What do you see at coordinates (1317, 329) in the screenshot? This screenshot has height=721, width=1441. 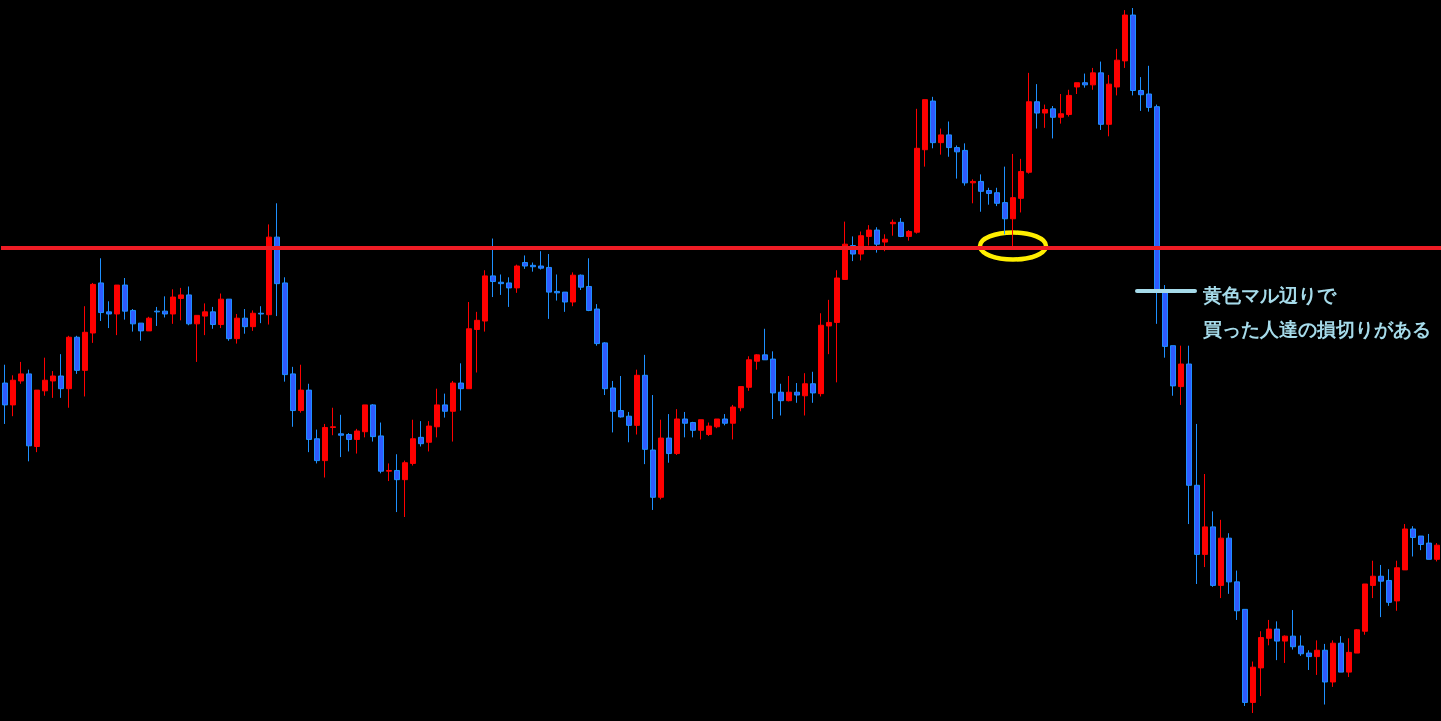 I see `annotation: 買った人達の損切りがある` at bounding box center [1317, 329].